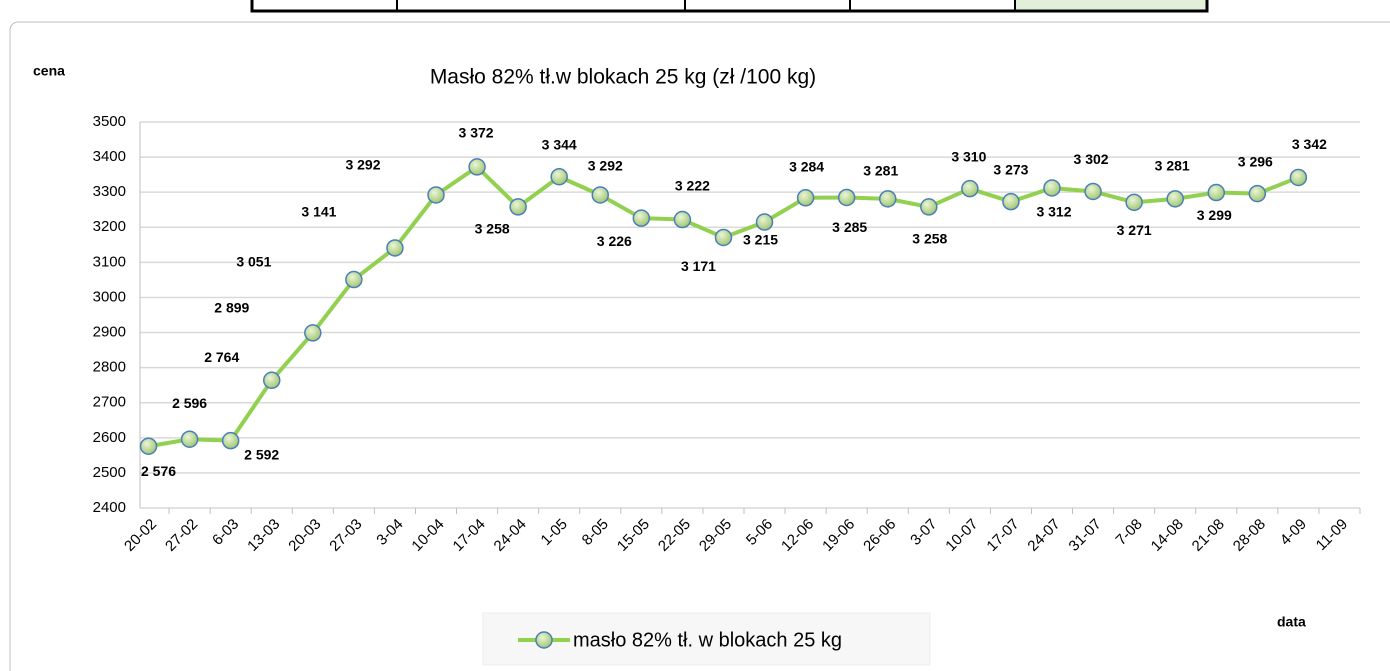  What do you see at coordinates (109, 332) in the screenshot?
I see `y-tick-label: 2900` at bounding box center [109, 332].